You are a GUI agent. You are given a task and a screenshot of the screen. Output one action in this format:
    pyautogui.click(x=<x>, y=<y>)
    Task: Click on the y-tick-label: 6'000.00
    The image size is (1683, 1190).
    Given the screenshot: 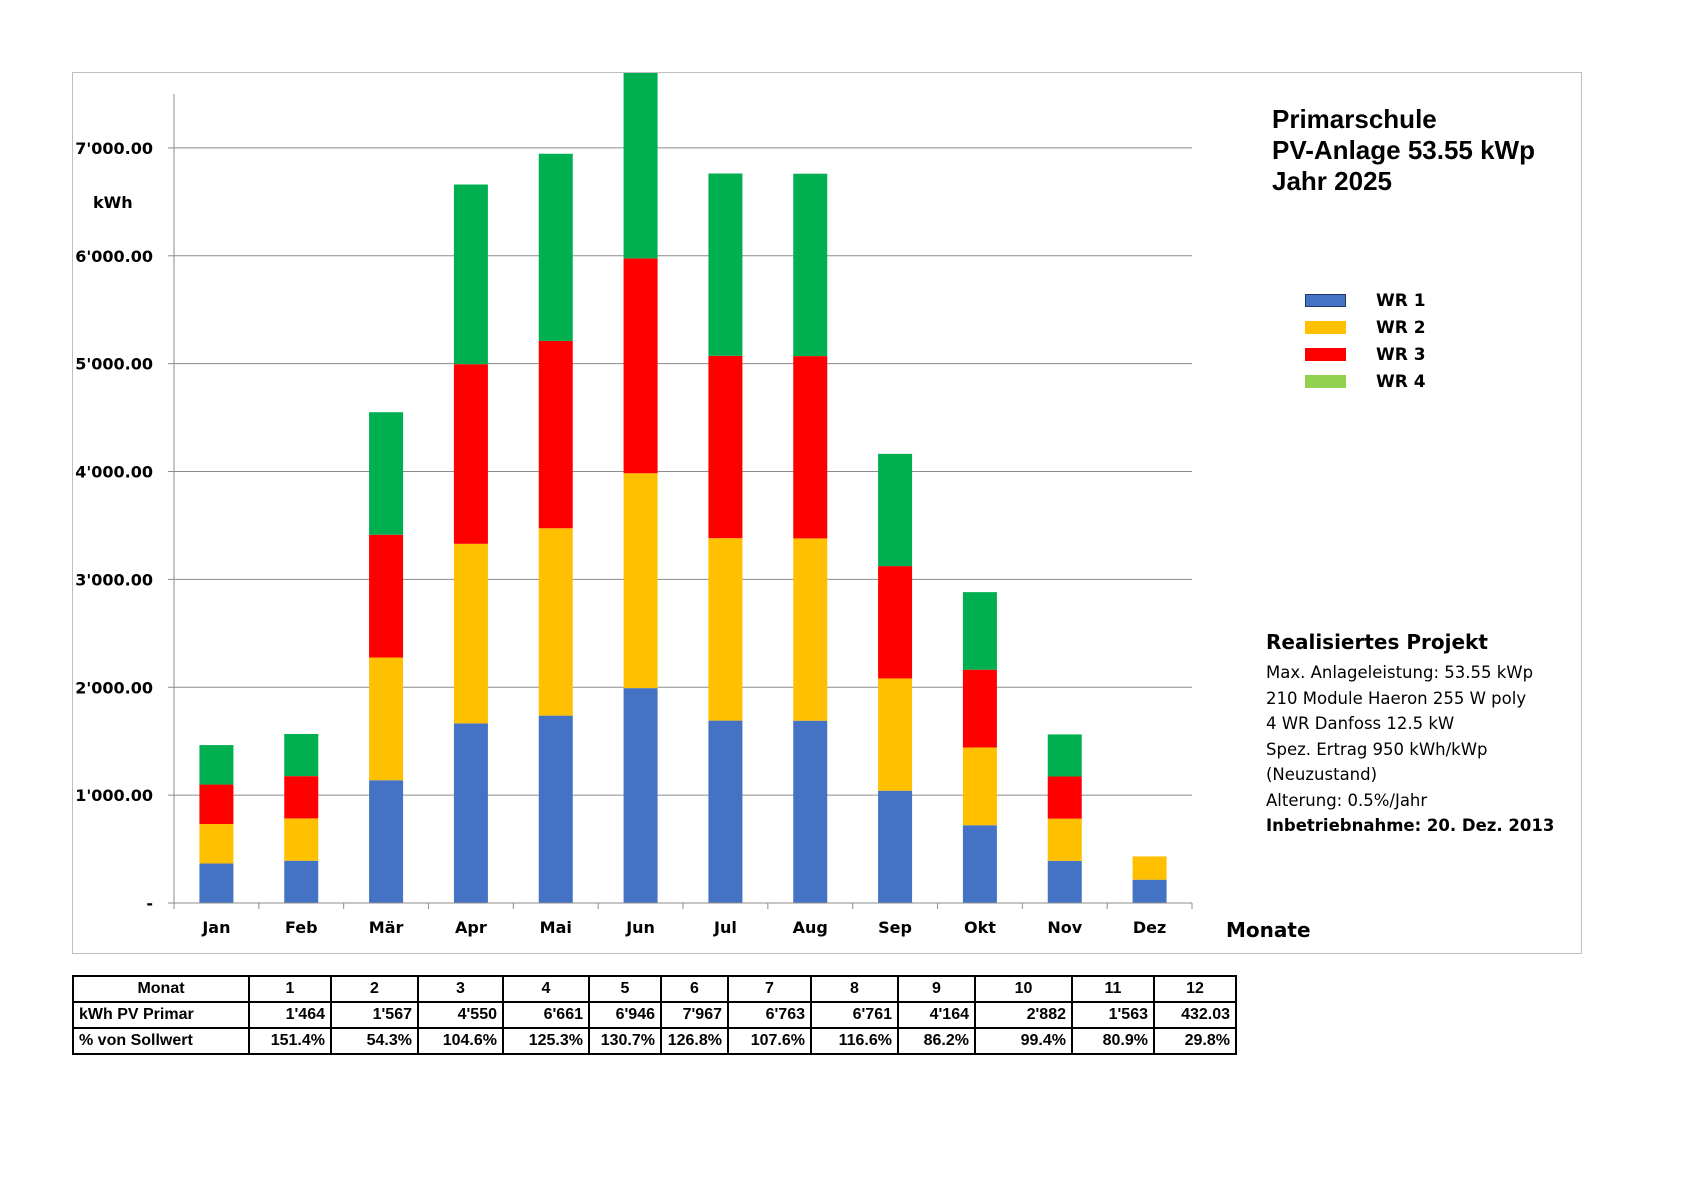 What is the action you would take?
    pyautogui.click(x=114, y=256)
    